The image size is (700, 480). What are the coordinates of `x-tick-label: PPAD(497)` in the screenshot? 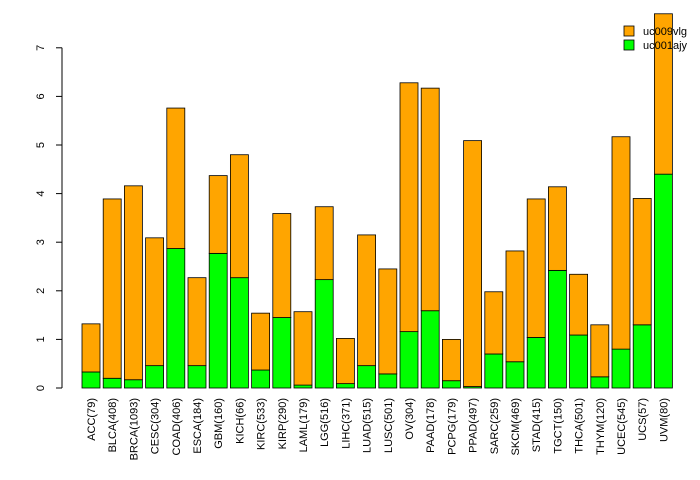 It's located at (474, 425).